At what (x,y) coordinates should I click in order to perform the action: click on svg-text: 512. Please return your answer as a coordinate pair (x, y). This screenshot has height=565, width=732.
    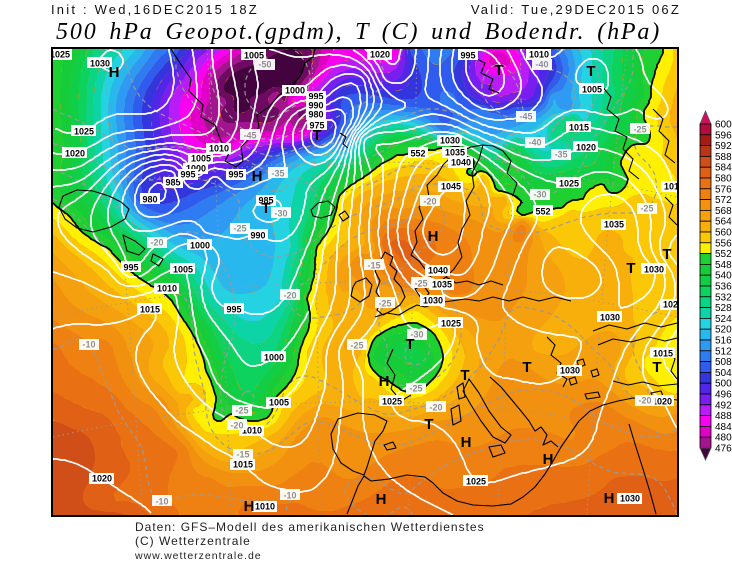
    Looking at the image, I should click on (723, 351).